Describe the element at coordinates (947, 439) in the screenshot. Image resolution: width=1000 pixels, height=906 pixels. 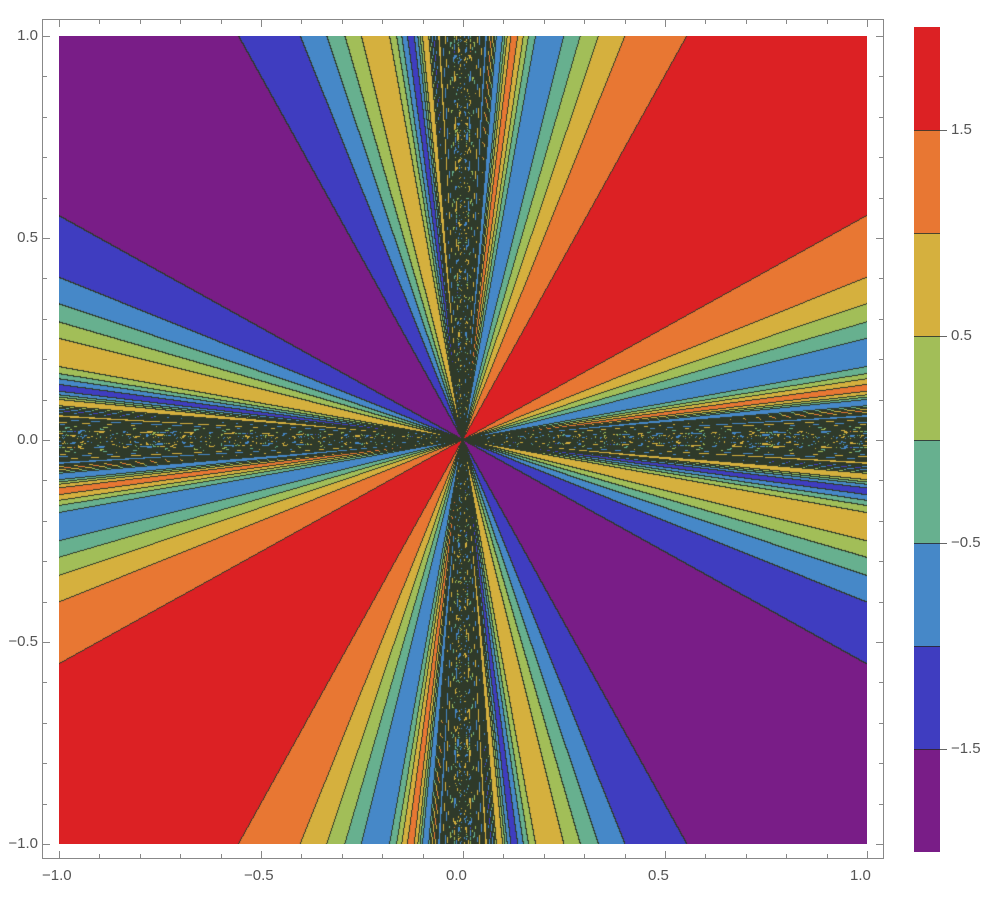
I see `colorbar-legend: 1.5 0.5 −0.5 −1.5` at that location.